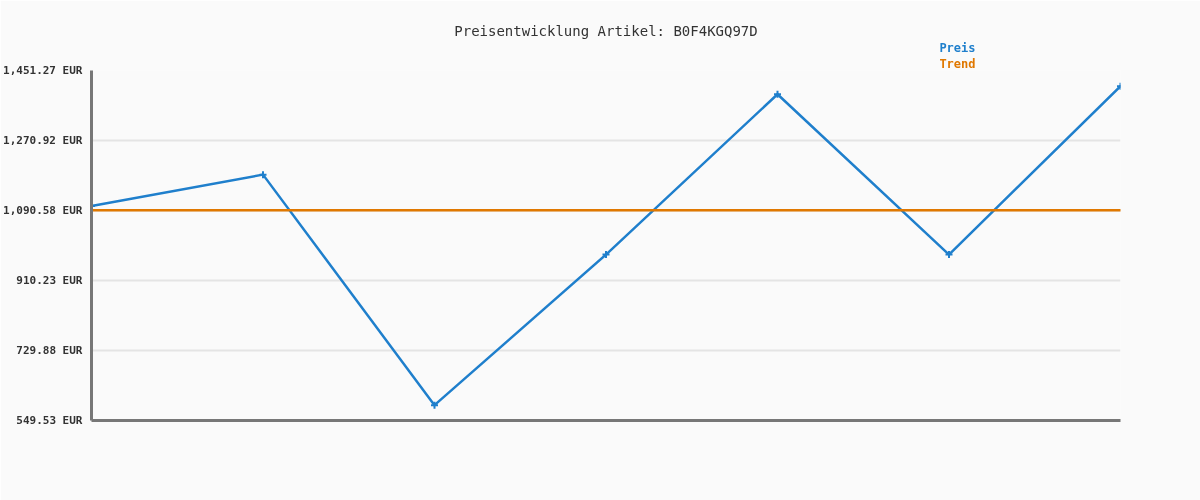  What do you see at coordinates (49, 350) in the screenshot?
I see `y-tick-label: 729.88 EUR` at bounding box center [49, 350].